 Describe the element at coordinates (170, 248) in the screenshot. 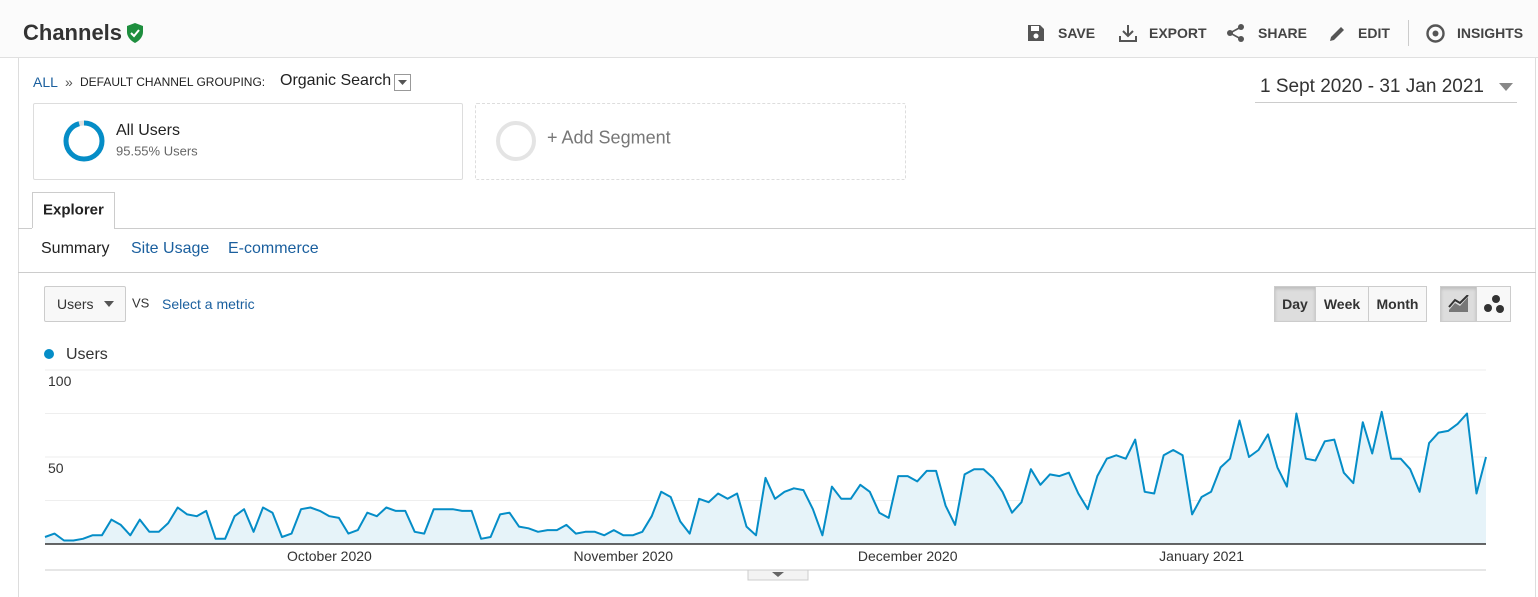

I see `subtab-site-usage: Site Usage` at that location.